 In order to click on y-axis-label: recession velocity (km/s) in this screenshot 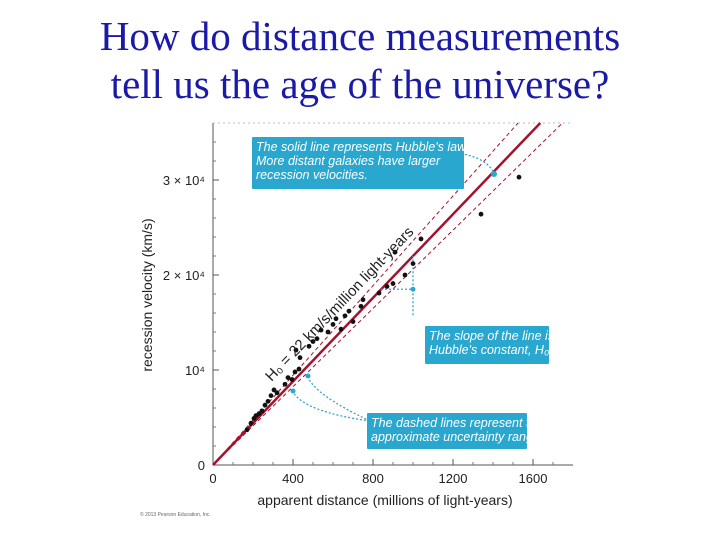, I will do `click(147, 294)`.